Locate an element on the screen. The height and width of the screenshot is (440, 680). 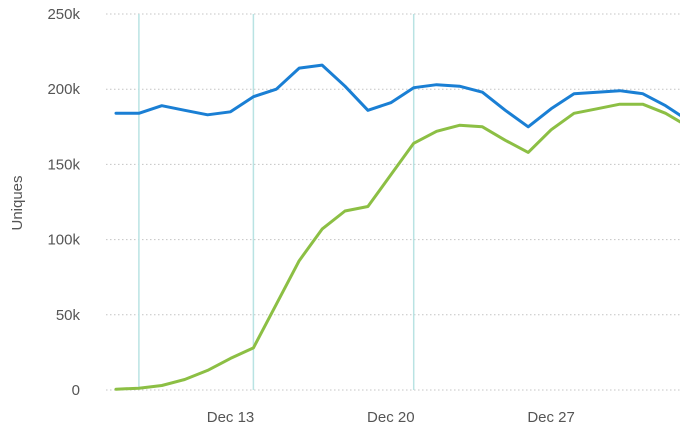
y-axis-title: Uniques is located at coordinates (17, 202).